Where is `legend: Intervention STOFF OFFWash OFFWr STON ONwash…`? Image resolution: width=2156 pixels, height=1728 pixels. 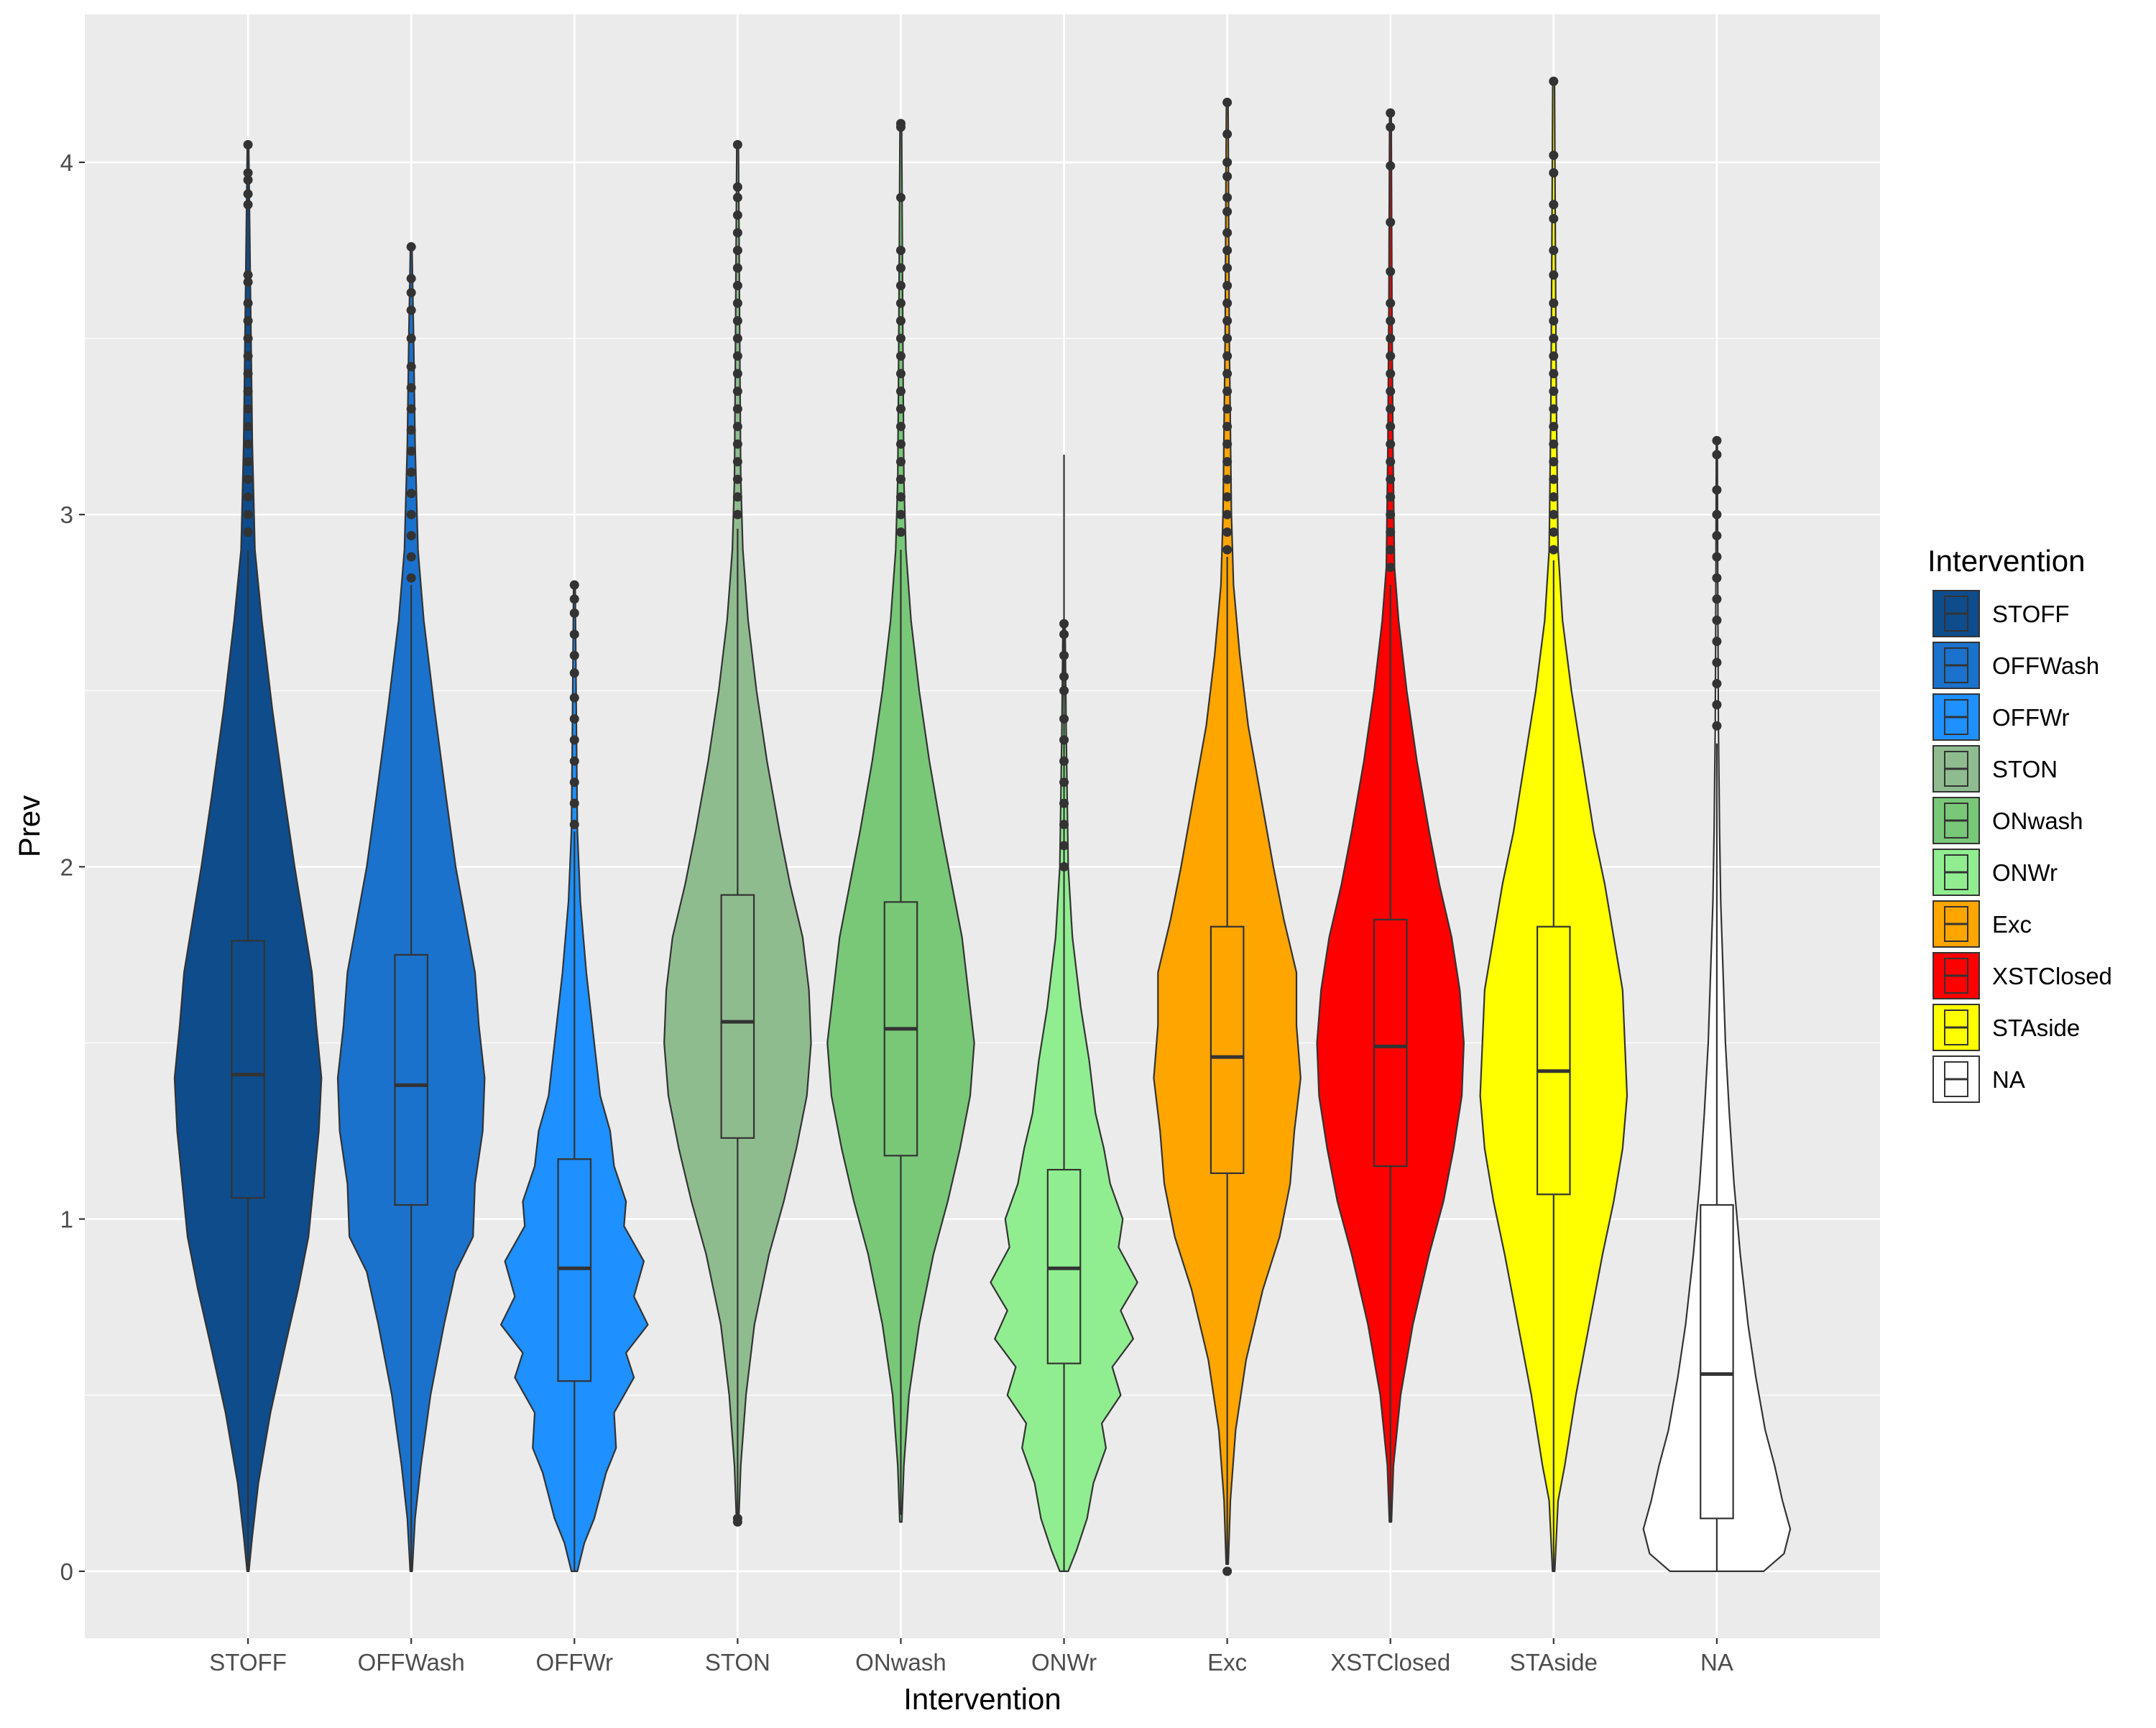
legend: Intervention STOFF OFFWash OFFWr STON ONwash… is located at coordinates (2019, 823).